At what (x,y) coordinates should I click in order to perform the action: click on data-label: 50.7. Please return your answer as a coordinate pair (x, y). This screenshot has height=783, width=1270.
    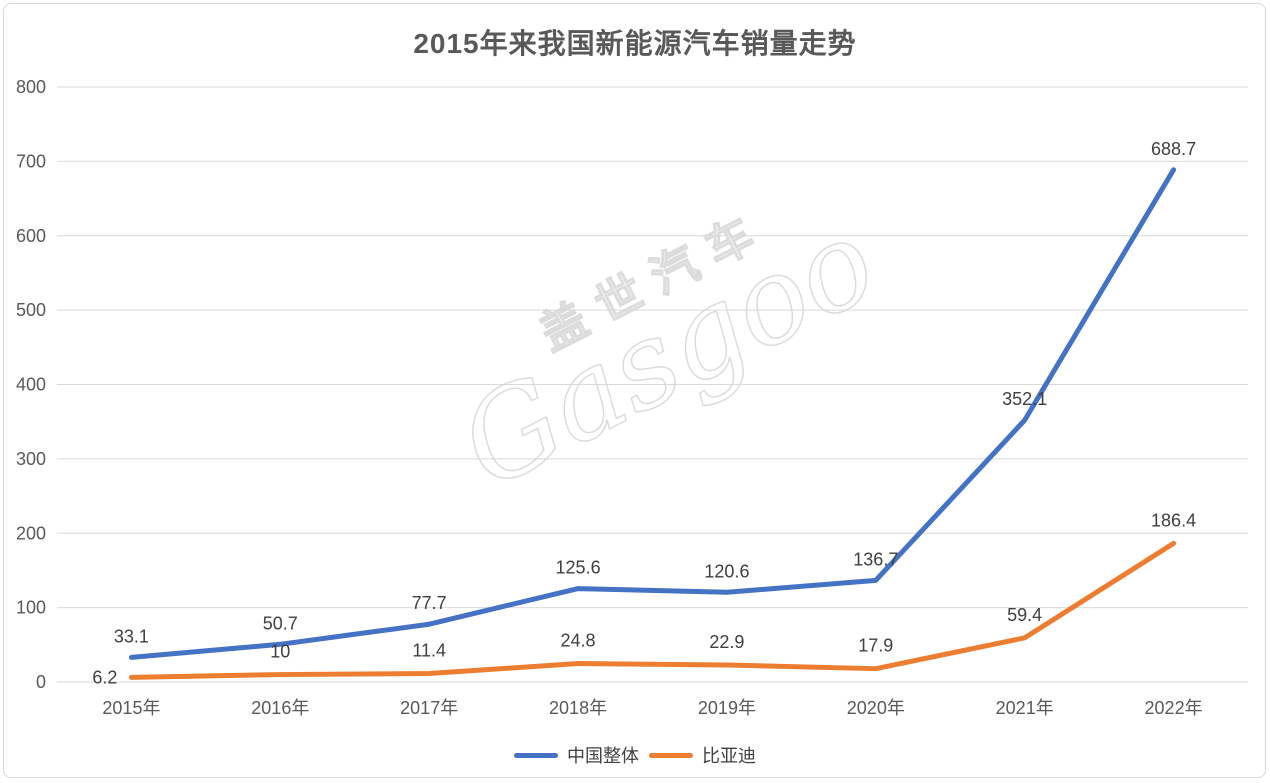
    Looking at the image, I should click on (280, 623).